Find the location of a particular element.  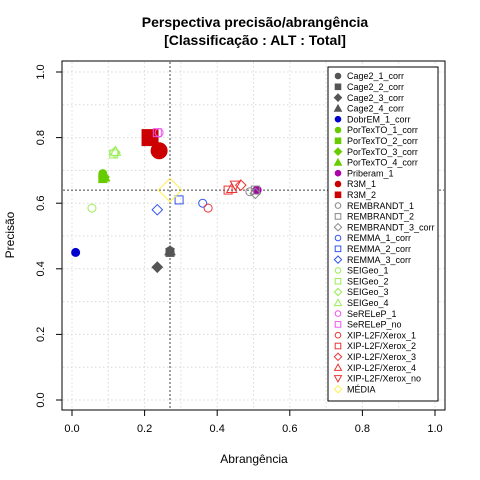

legend-label: SEIGeo_3 is located at coordinates (368, 292).